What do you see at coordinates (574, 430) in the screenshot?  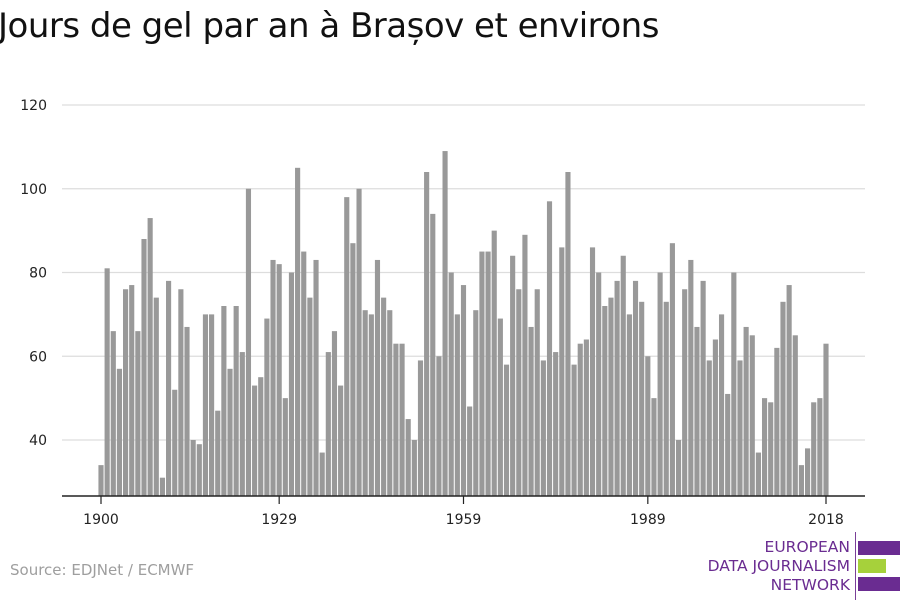 I see `bar-1977` at bounding box center [574, 430].